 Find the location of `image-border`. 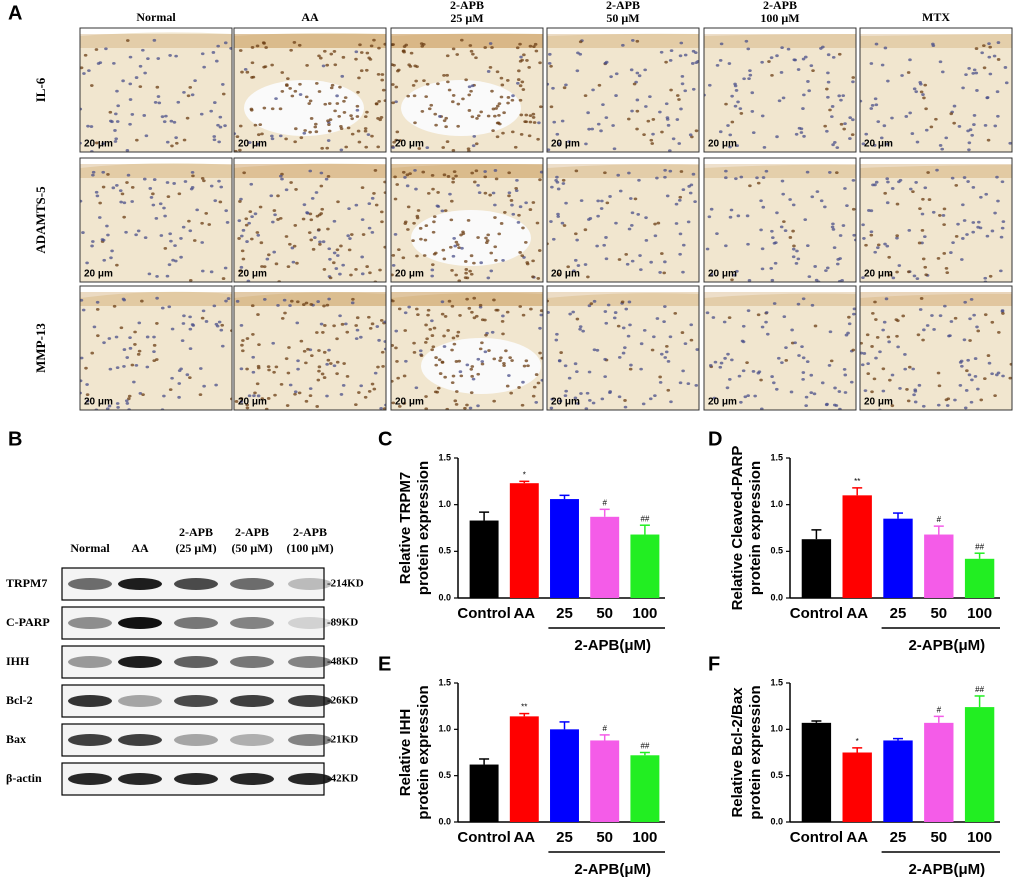

image-border is located at coordinates (310, 90).